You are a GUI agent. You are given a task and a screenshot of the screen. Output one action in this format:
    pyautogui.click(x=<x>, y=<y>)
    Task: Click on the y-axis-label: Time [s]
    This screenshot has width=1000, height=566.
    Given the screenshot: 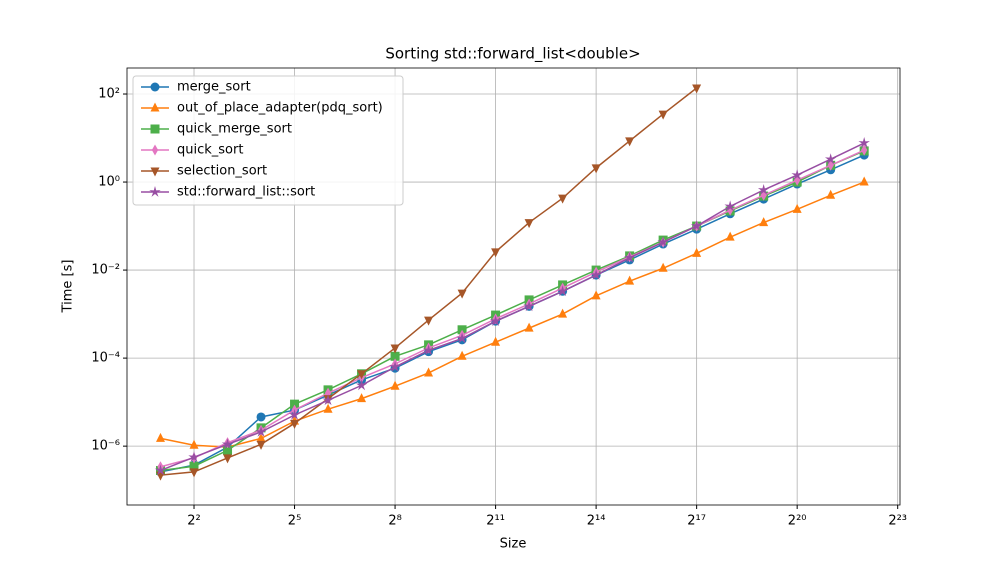 What is the action you would take?
    pyautogui.click(x=68, y=287)
    